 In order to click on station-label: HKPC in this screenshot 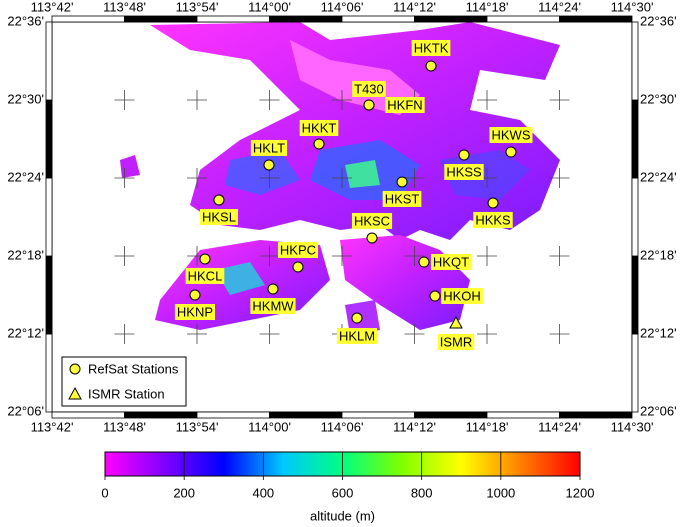, I will do `click(298, 249)`.